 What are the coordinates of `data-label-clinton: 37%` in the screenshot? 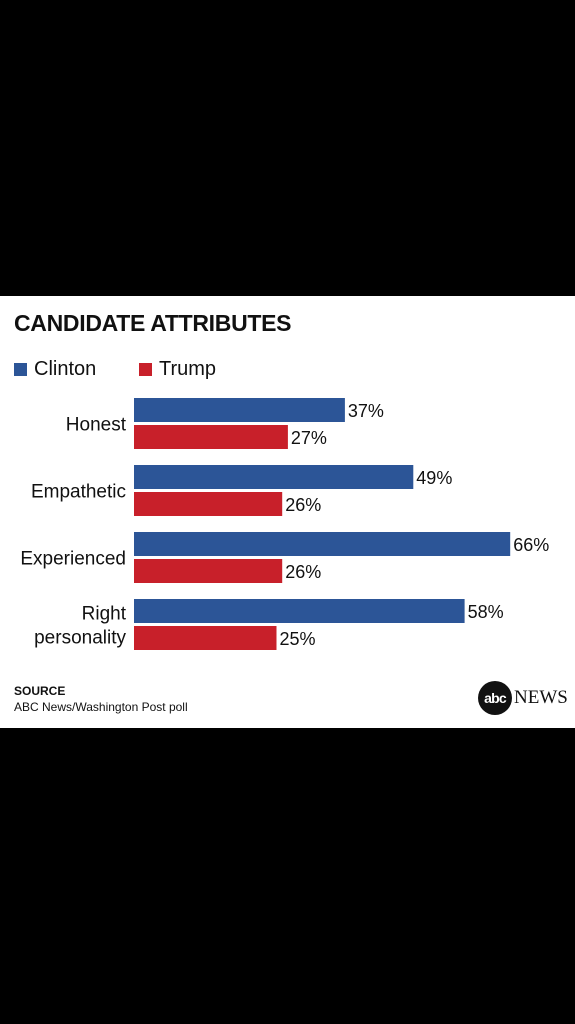 It's located at (366, 411).